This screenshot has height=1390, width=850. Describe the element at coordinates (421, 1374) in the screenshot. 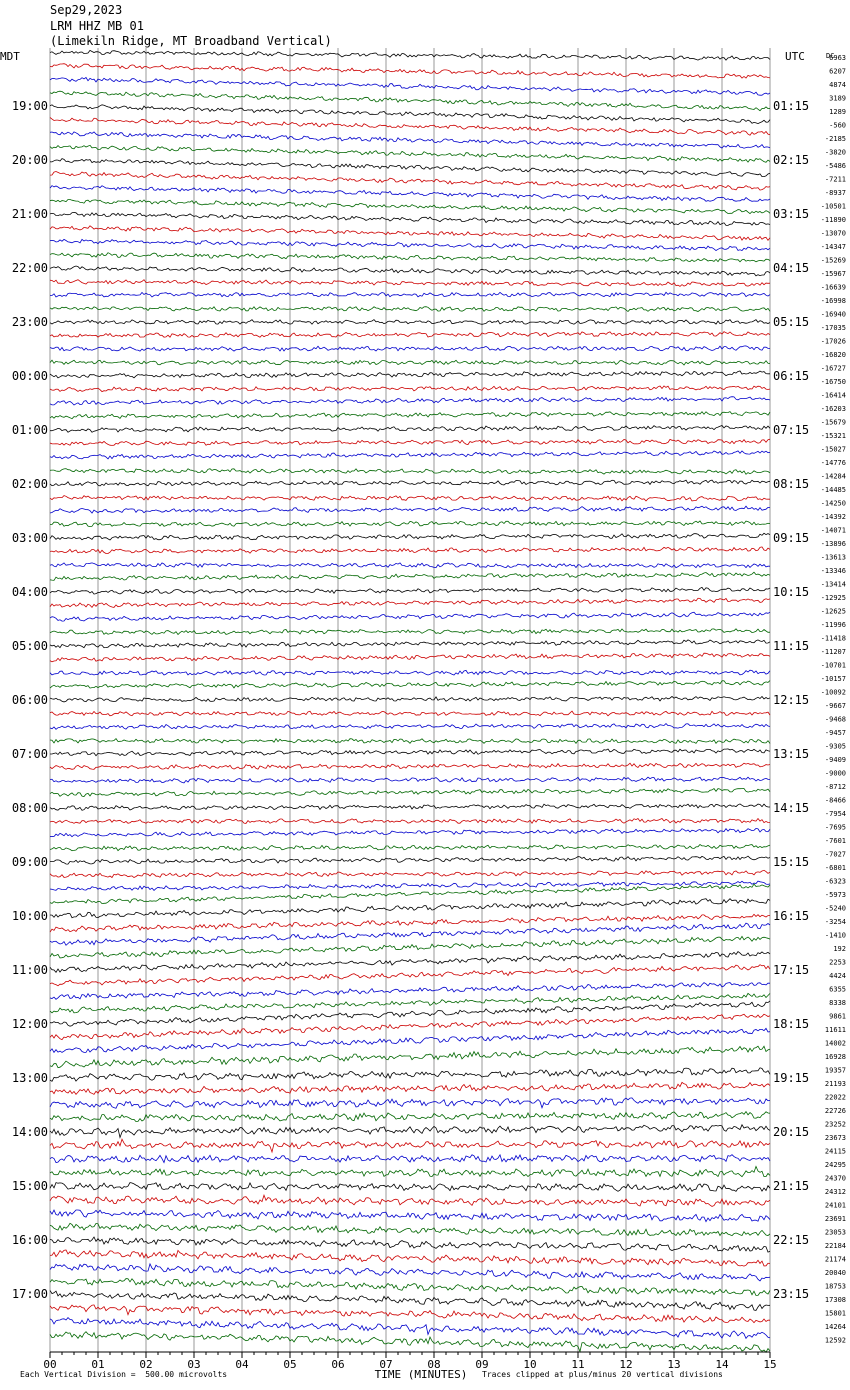

I see `x-axis-label: TIME (MINUTES)` at that location.